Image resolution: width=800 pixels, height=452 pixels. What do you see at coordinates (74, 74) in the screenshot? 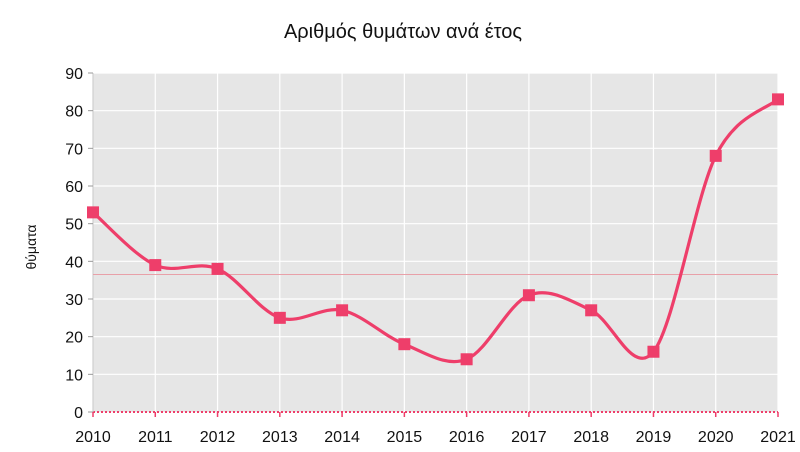
I see `y-tick-label: 90` at bounding box center [74, 74].